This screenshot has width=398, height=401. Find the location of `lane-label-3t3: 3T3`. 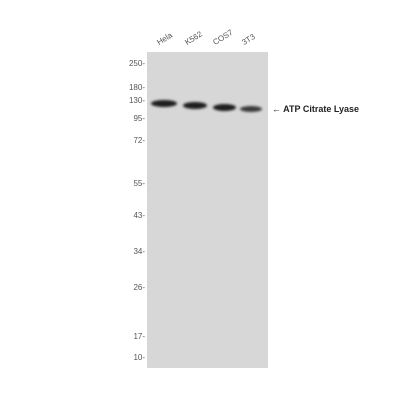

lane-label-3t3: 3T3 is located at coordinates (248, 39).